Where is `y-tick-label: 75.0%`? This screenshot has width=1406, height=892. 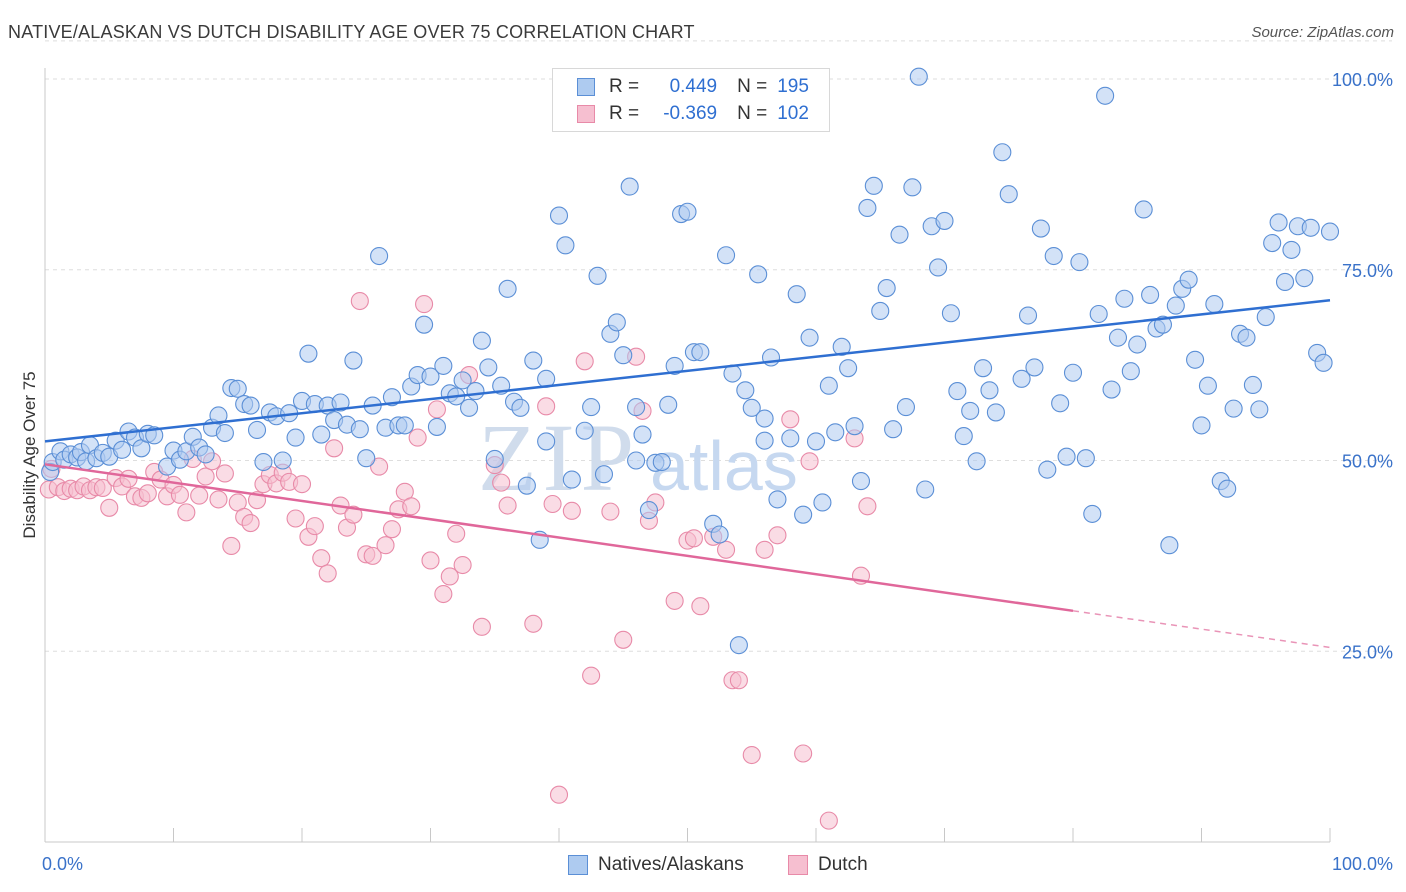
y-tick-label: 75.0% is located at coordinates (1367, 271).